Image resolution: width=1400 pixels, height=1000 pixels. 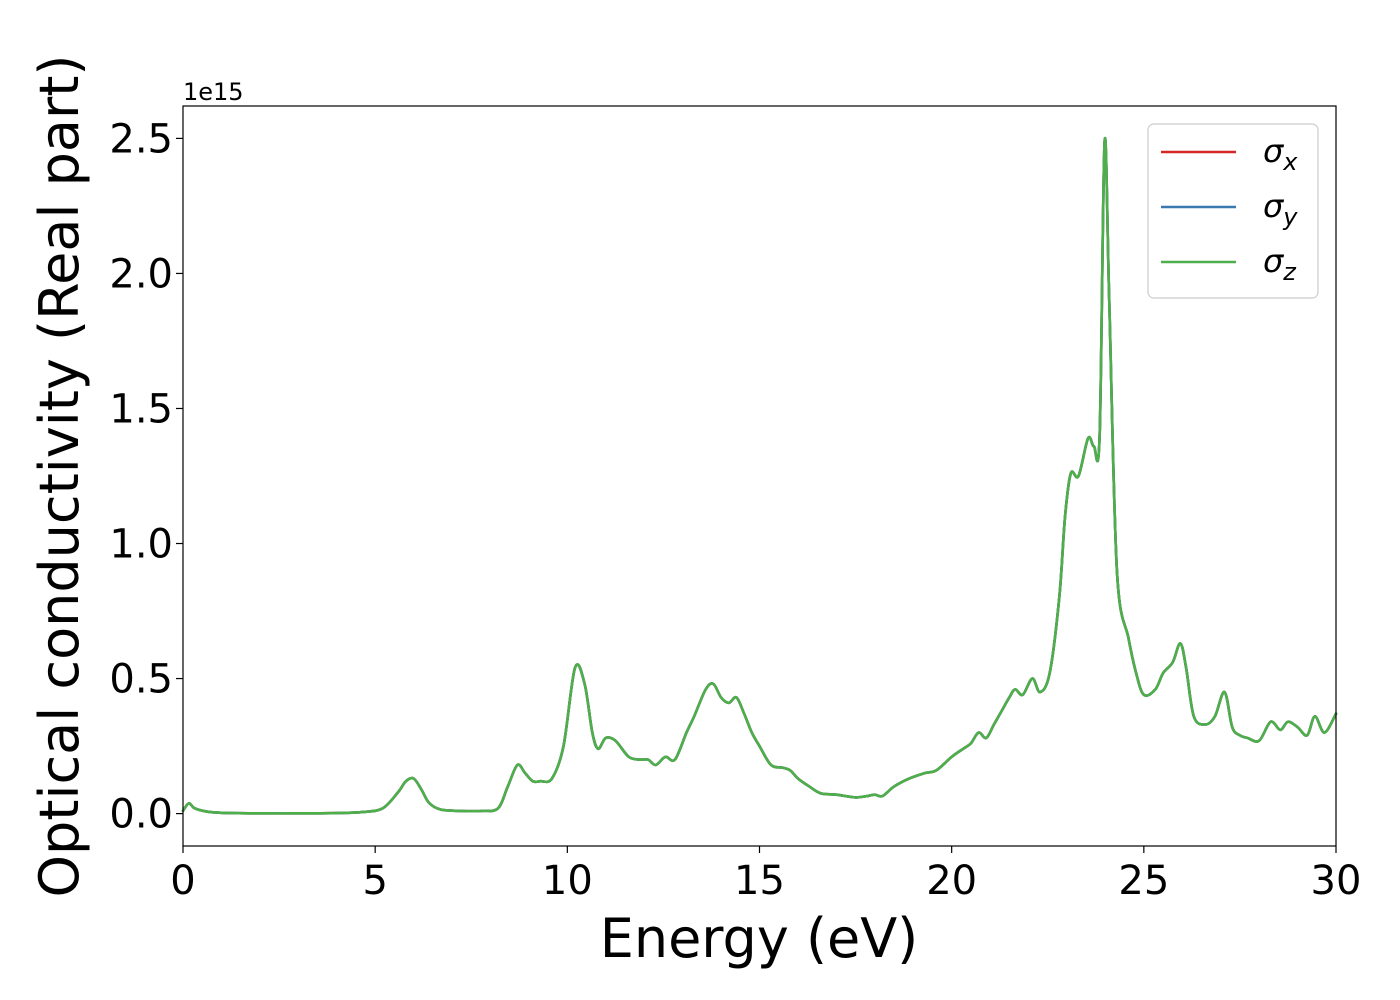 I want to click on y-axis-title: Optical conductivity (Real part), so click(x=59, y=476).